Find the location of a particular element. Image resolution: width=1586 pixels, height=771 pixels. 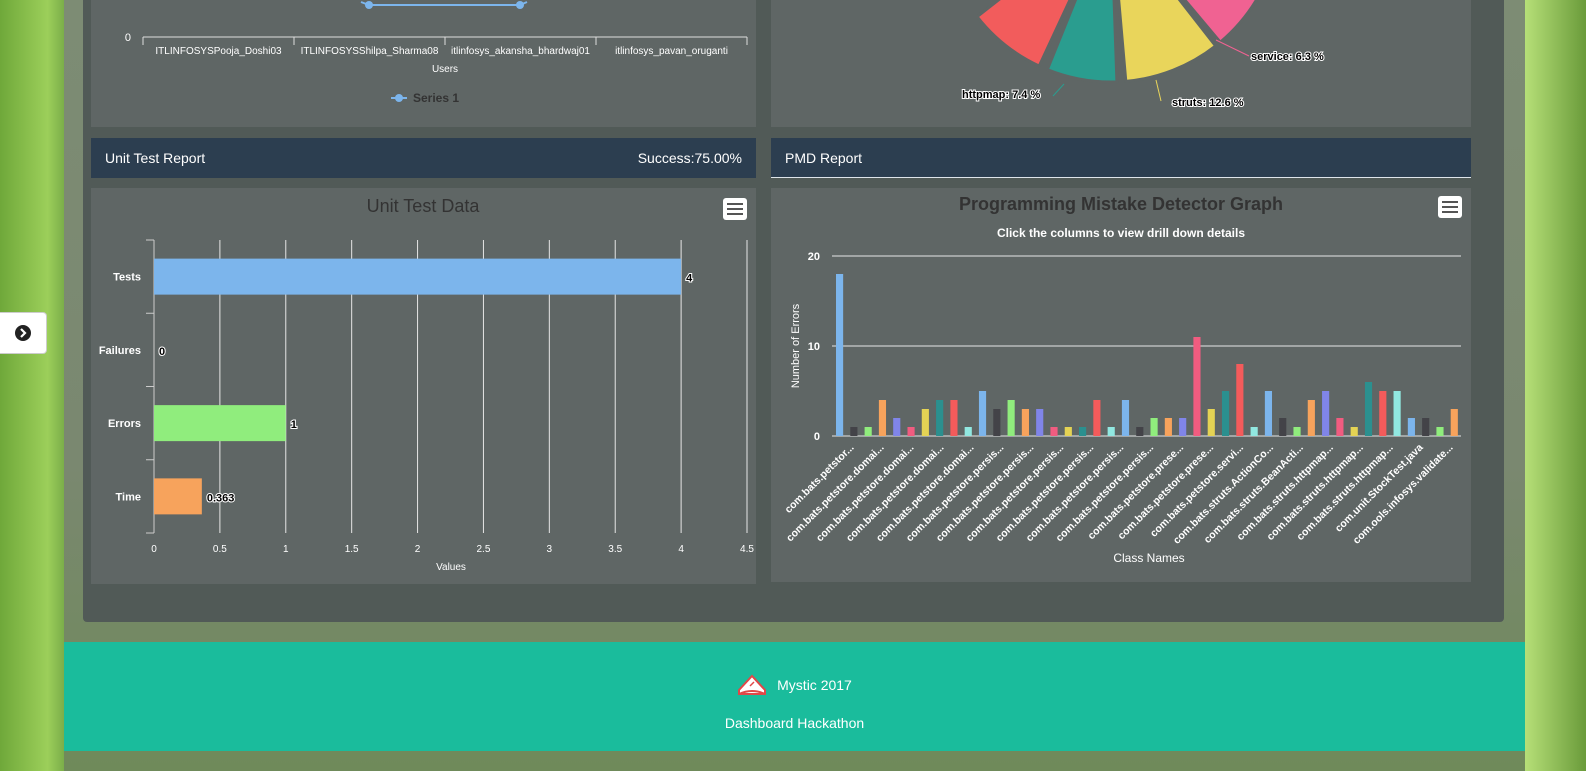

data-label: 0 is located at coordinates (162, 352).